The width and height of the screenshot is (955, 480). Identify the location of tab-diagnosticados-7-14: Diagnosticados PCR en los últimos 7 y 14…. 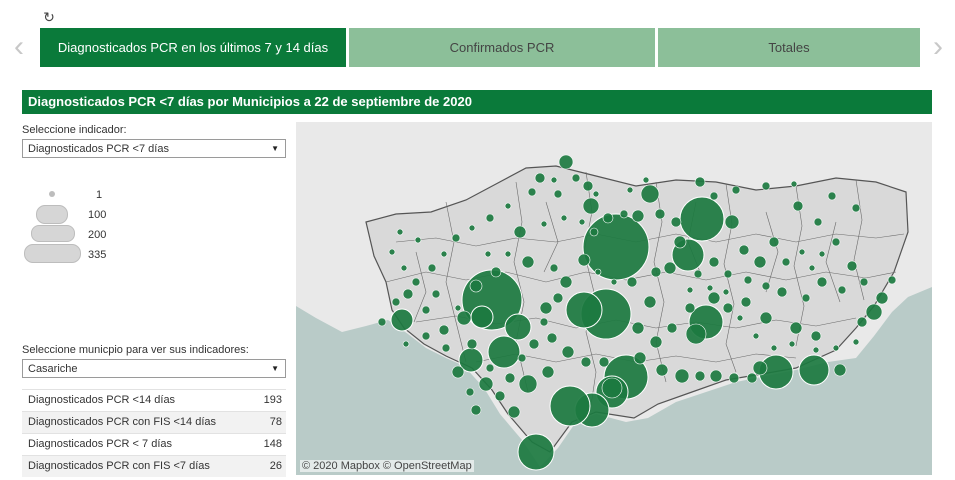
(193, 47).